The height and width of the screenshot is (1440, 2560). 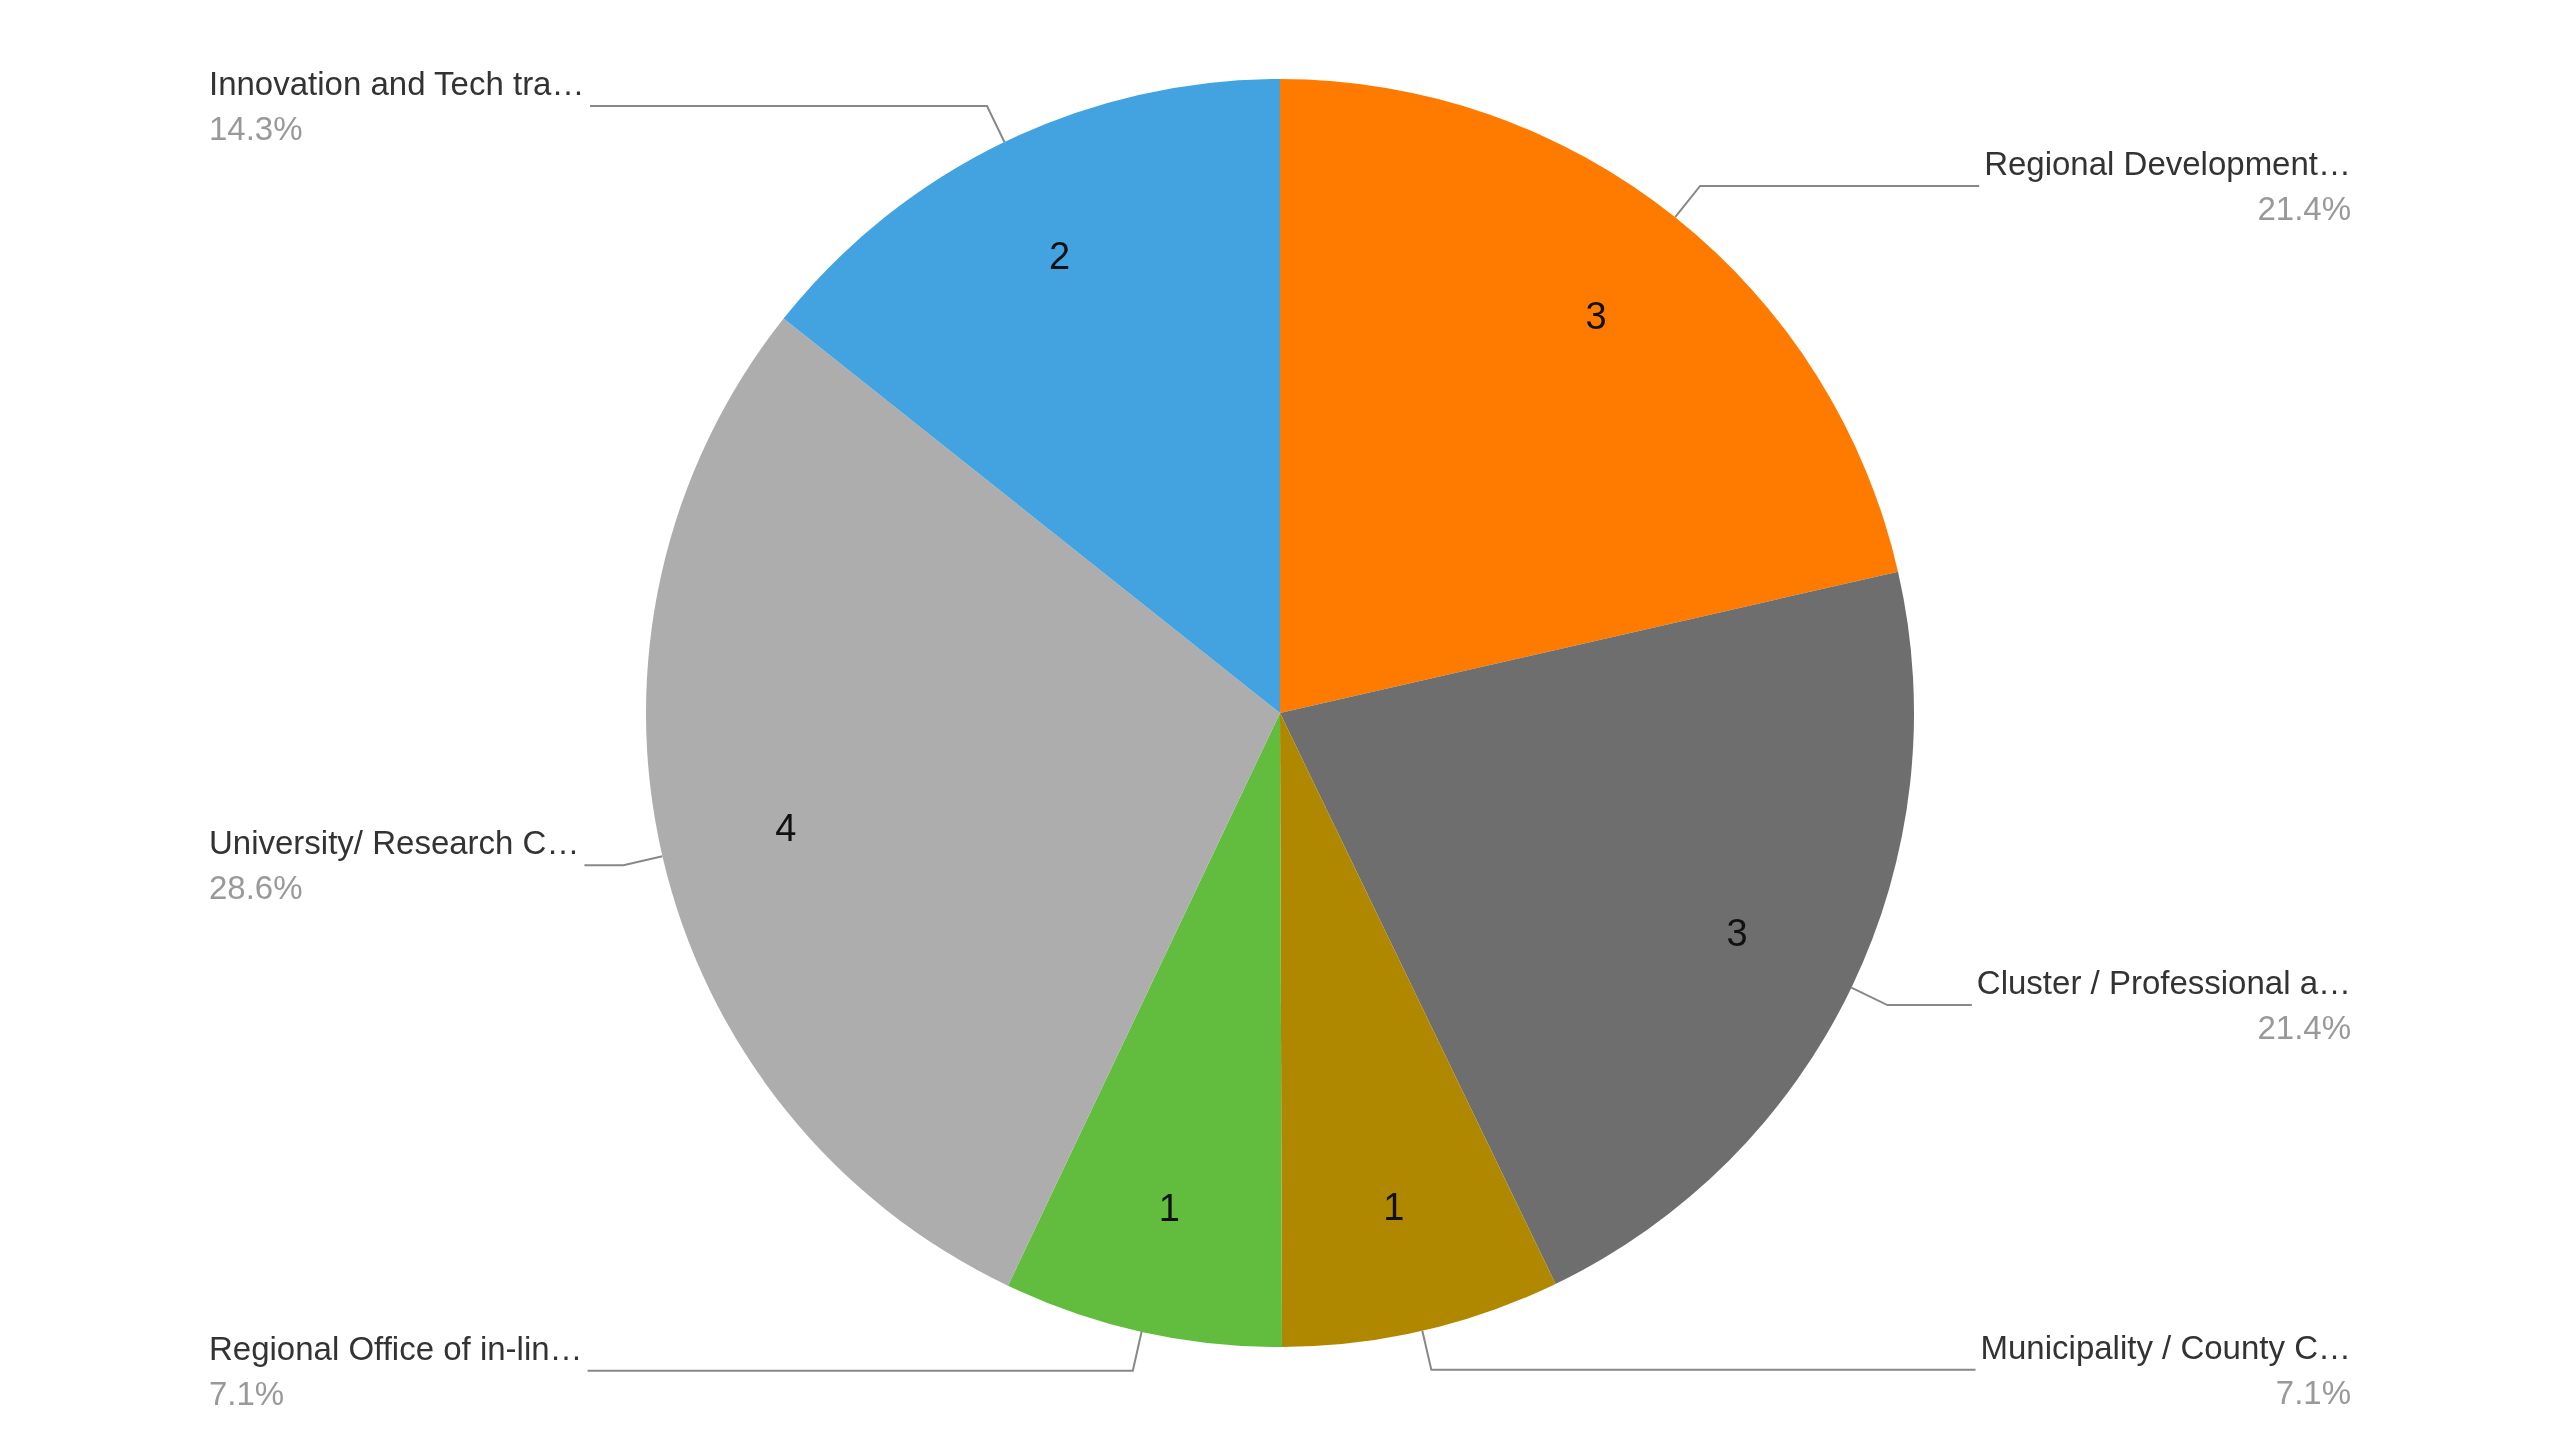 What do you see at coordinates (786, 827) in the screenshot?
I see `text: 4` at bounding box center [786, 827].